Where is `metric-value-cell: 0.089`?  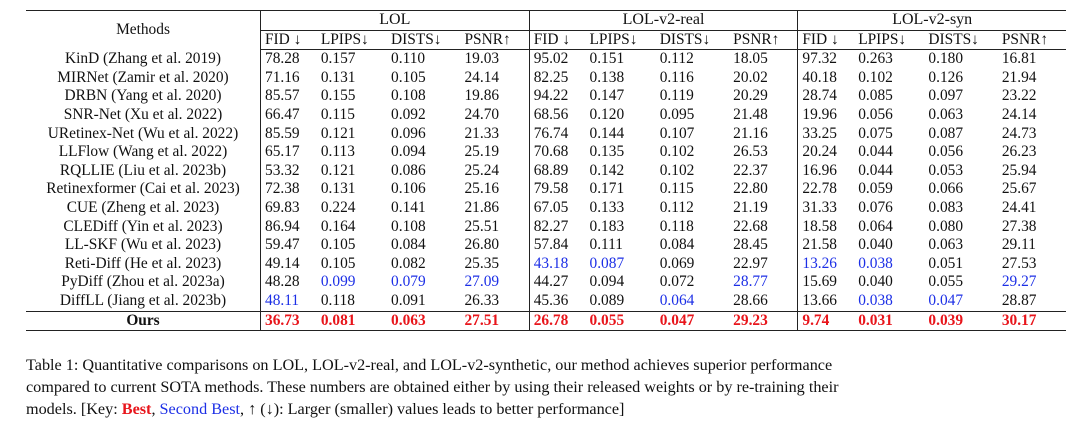 metric-value-cell: 0.089 is located at coordinates (620, 301).